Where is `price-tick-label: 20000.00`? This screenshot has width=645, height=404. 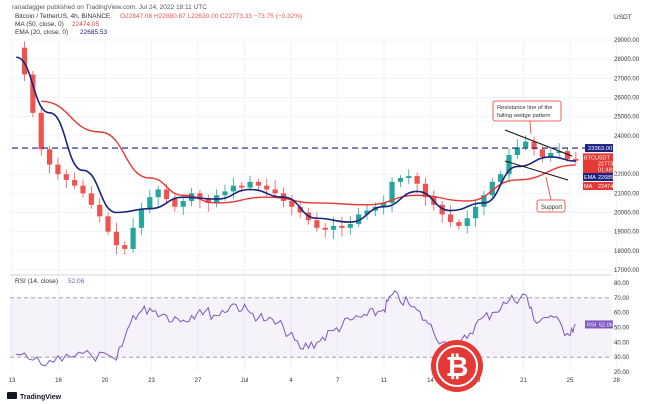 price-tick-label: 20000.00 is located at coordinates (627, 214).